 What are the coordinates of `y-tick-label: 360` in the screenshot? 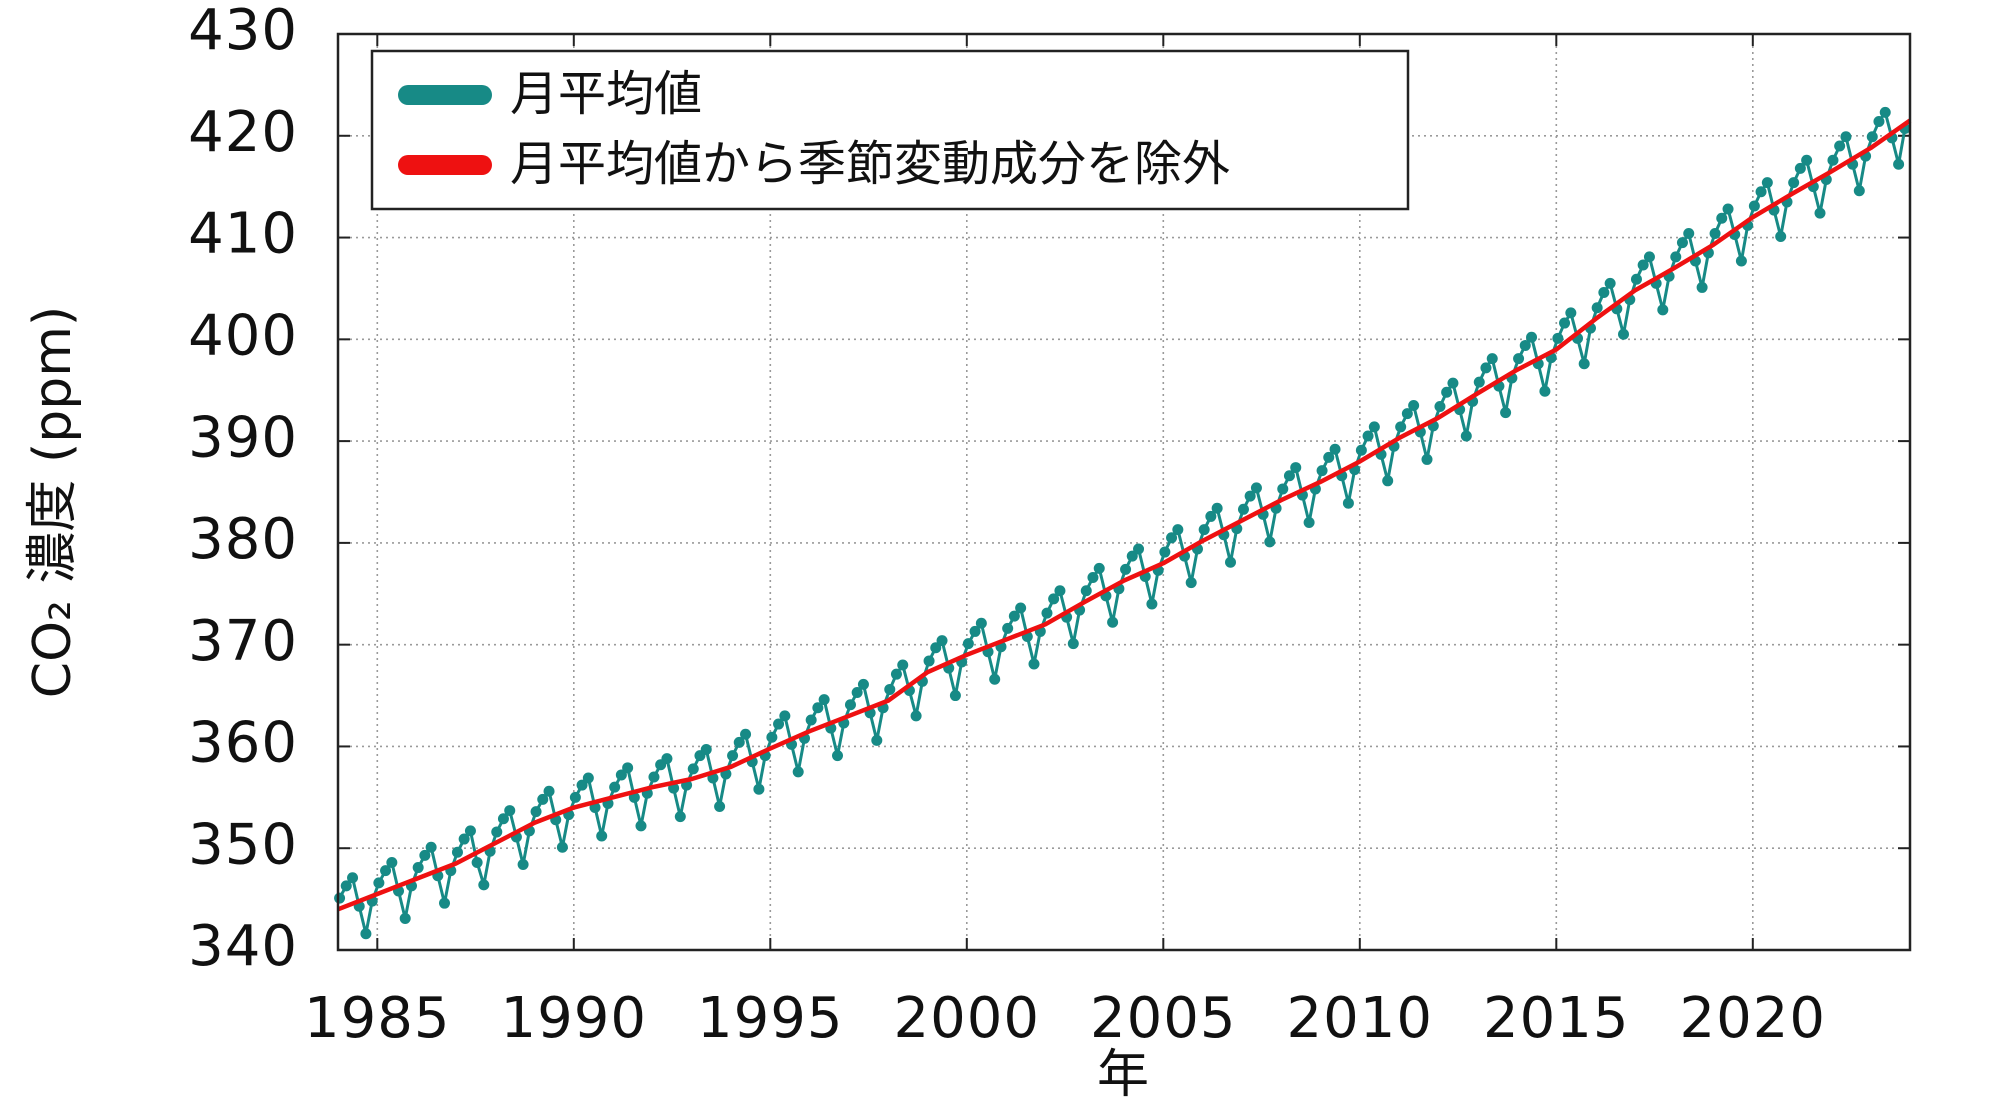 It's located at (243, 743).